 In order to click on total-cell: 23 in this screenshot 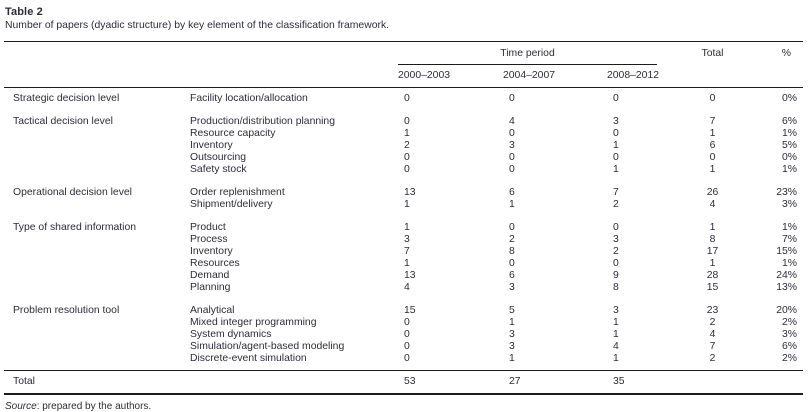, I will do `click(712, 310)`.